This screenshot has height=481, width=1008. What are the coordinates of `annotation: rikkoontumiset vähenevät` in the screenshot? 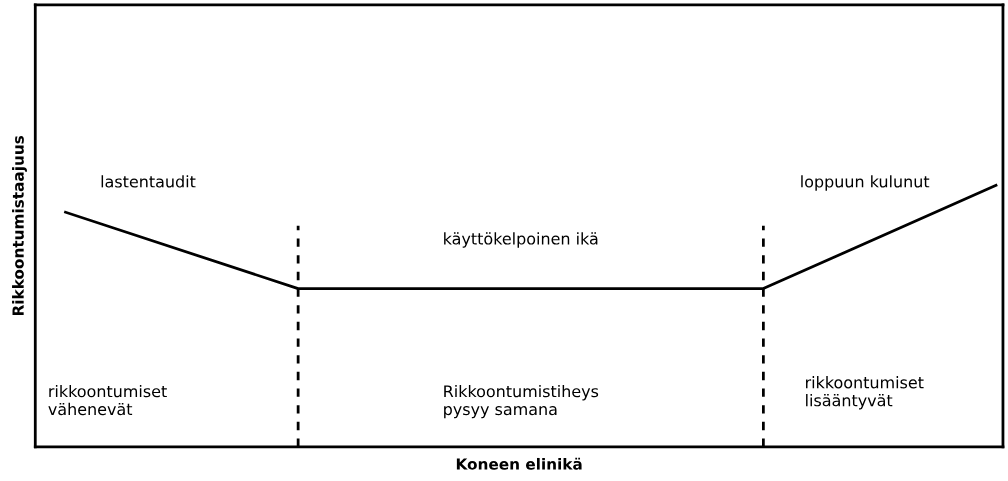 It's located at (107, 400).